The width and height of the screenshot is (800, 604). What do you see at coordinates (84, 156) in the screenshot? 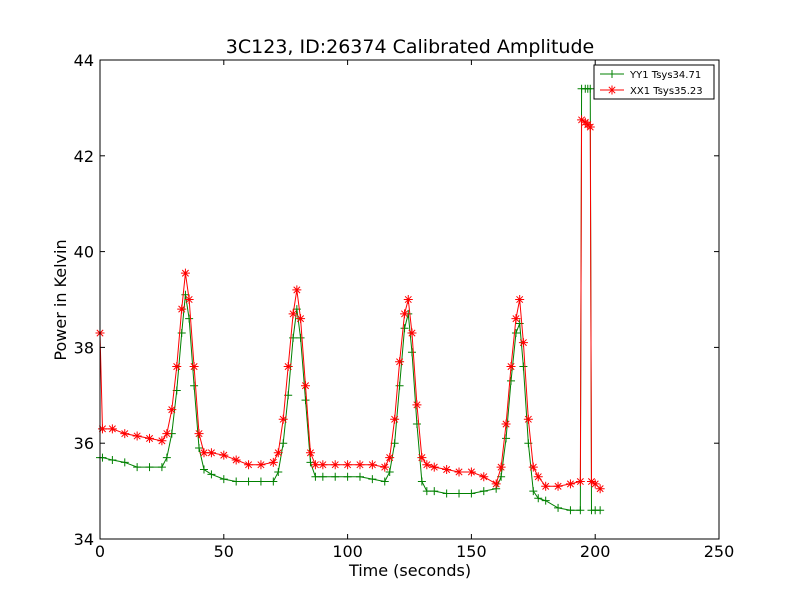
I see `y-tick-label: 42` at bounding box center [84, 156].